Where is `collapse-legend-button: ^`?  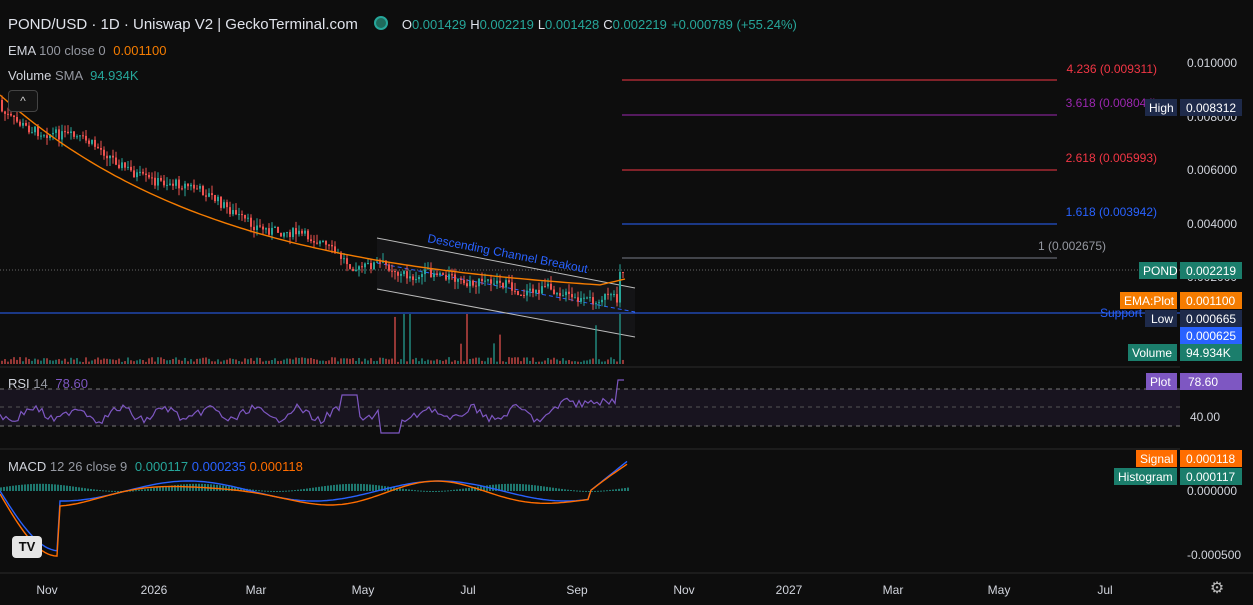 collapse-legend-button: ^ is located at coordinates (23, 101).